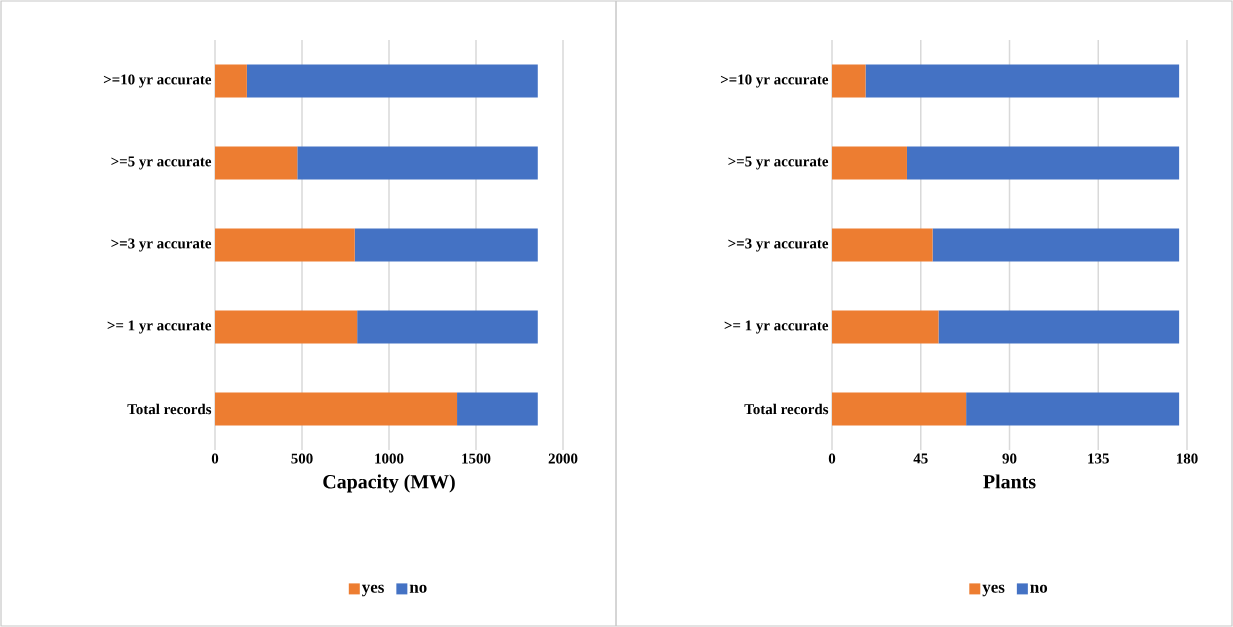 This screenshot has width=1233, height=627. What do you see at coordinates (1098, 458) in the screenshot?
I see `x-tick-label: 135` at bounding box center [1098, 458].